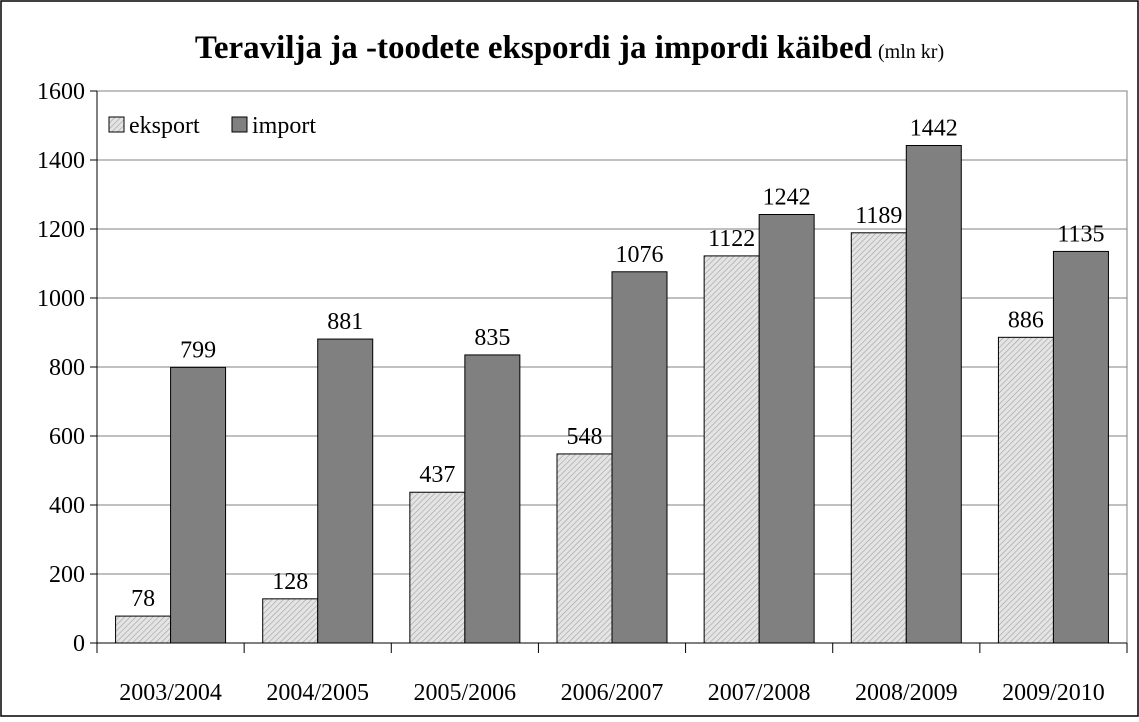  What do you see at coordinates (934, 129) in the screenshot?
I see `value-label: 1442` at bounding box center [934, 129].